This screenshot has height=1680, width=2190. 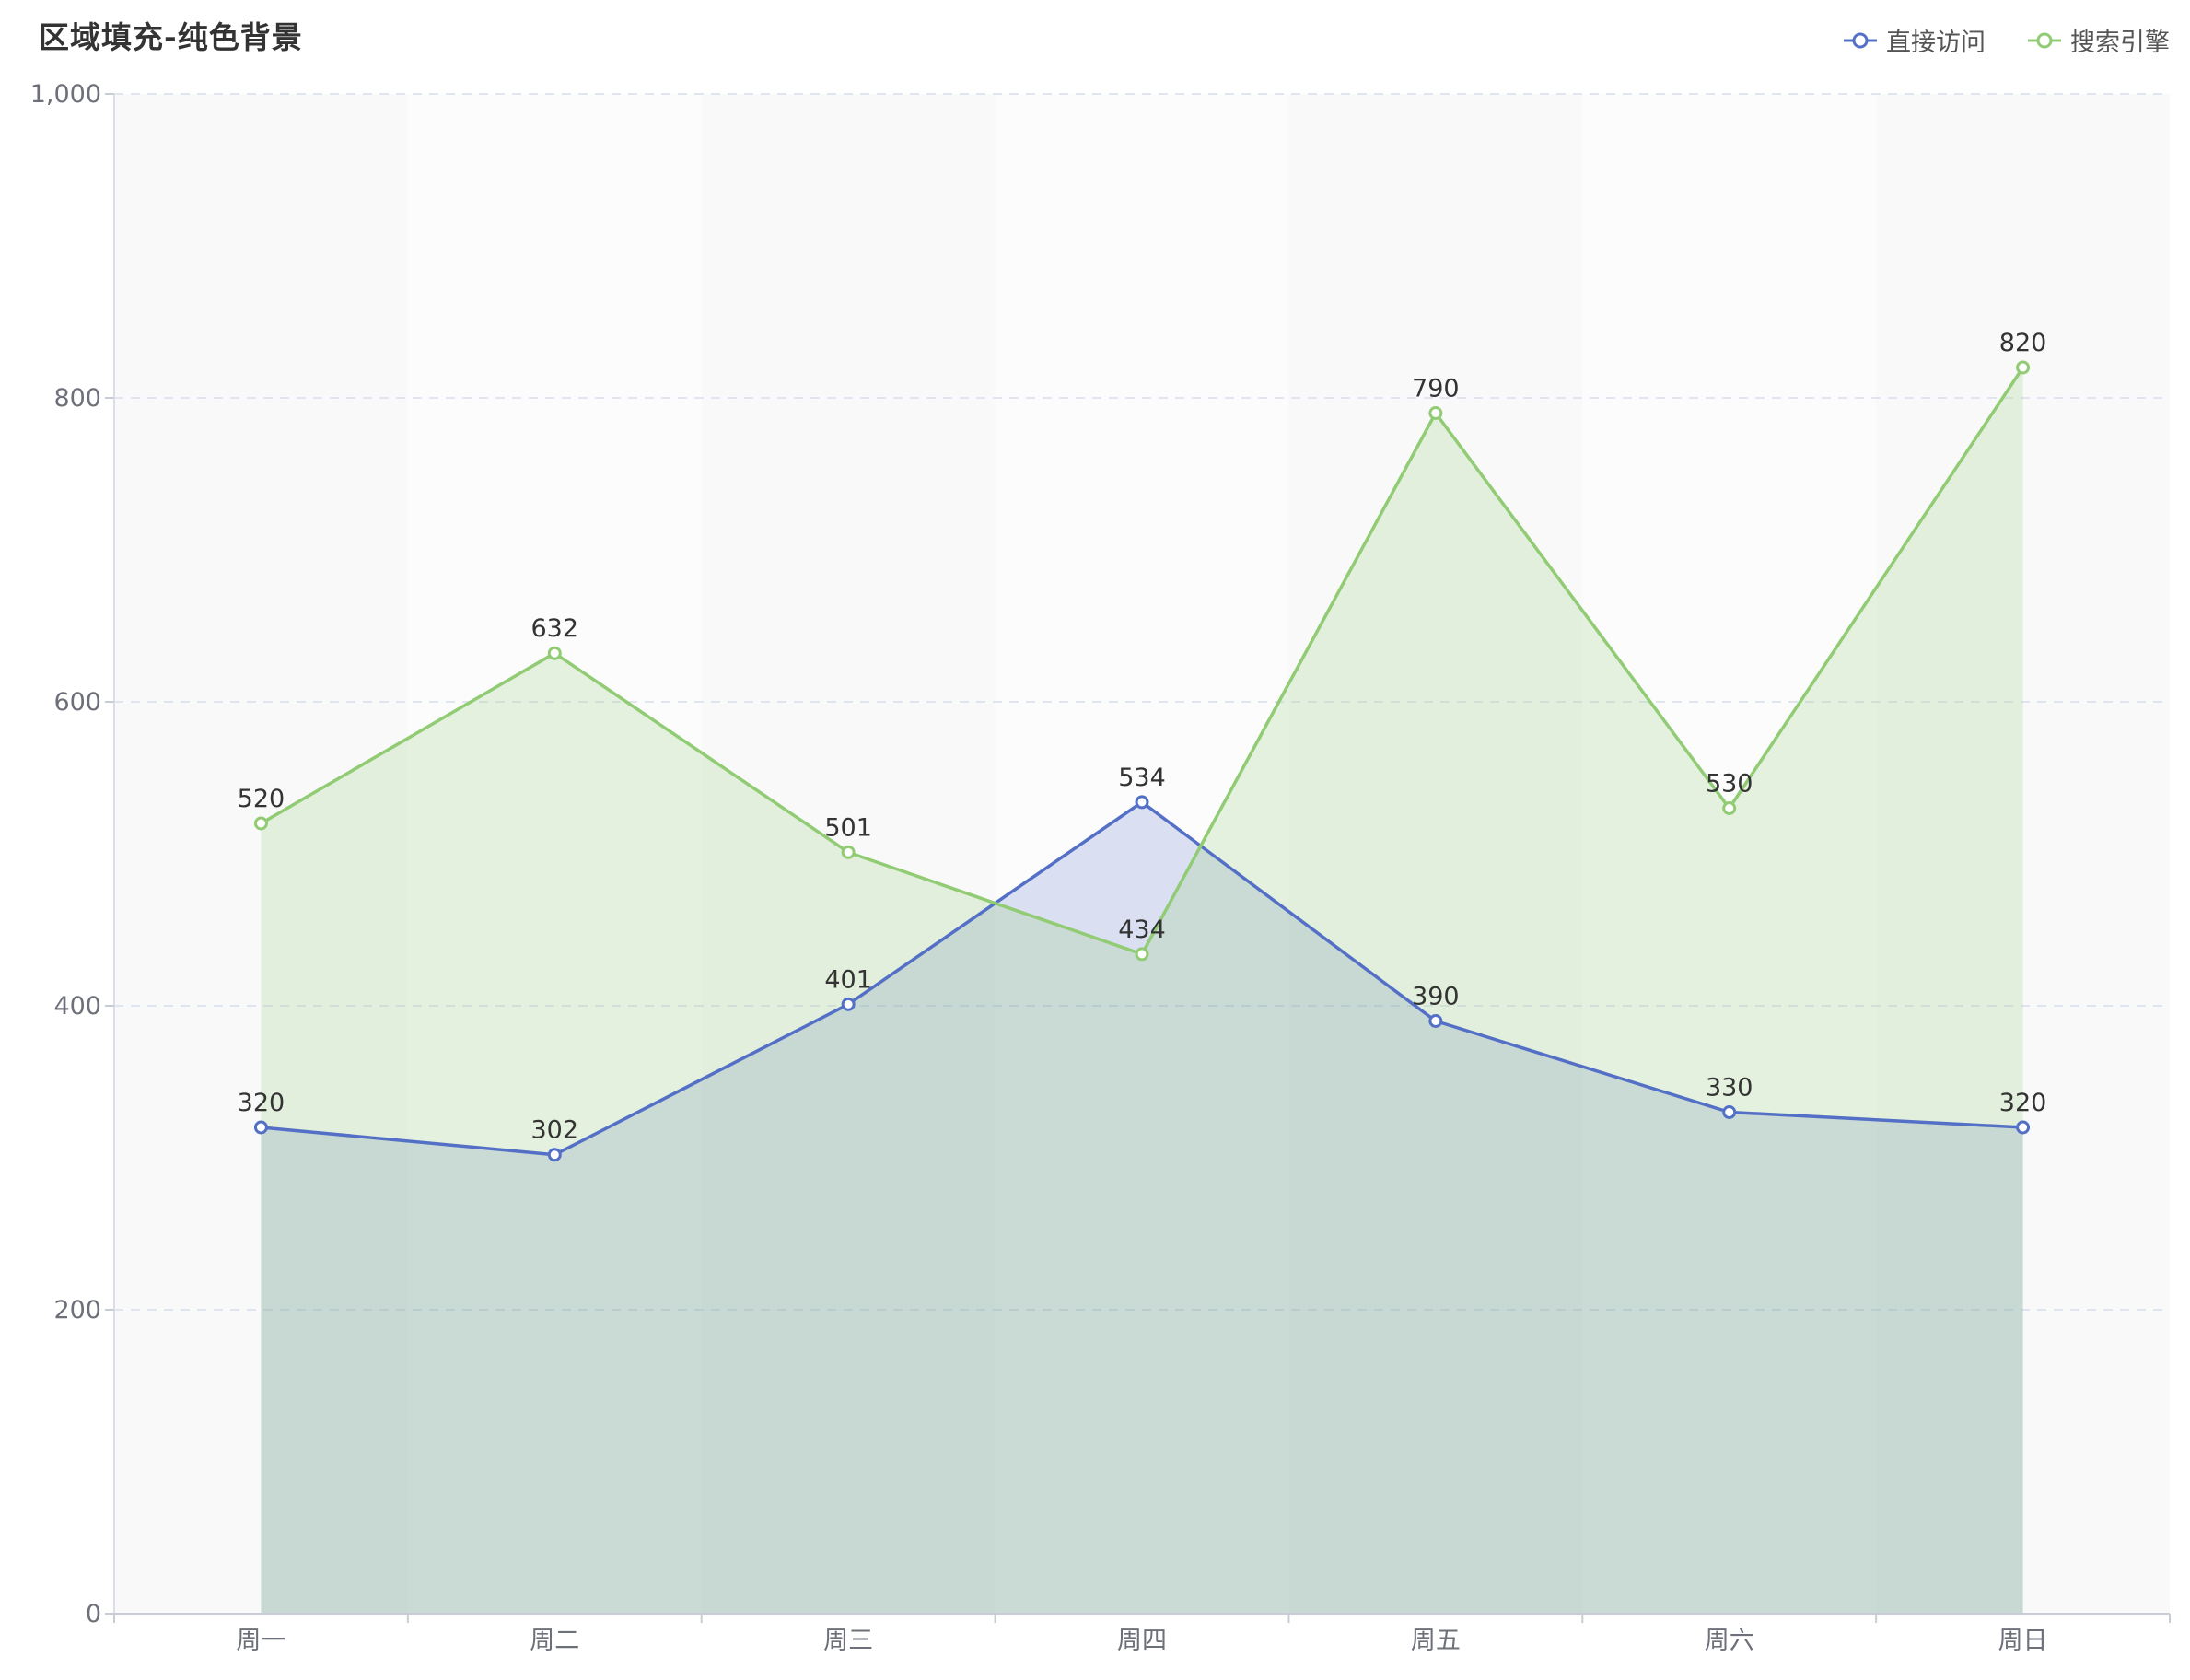 What do you see at coordinates (77, 398) in the screenshot?
I see `y-tick-label: 800` at bounding box center [77, 398].